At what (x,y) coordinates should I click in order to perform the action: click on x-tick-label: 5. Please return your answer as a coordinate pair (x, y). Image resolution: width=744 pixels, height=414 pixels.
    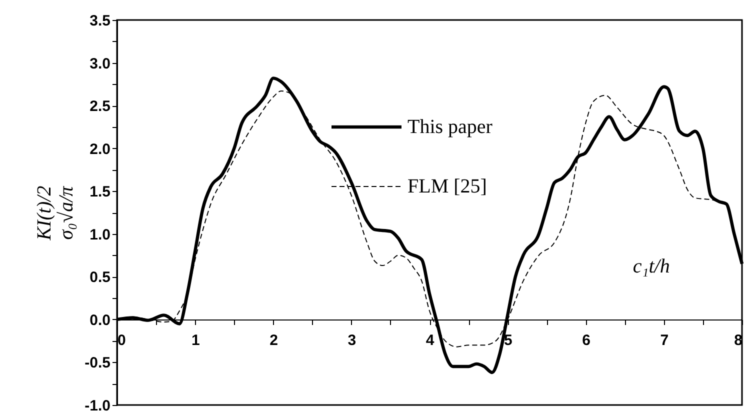
    Looking at the image, I should click on (508, 340).